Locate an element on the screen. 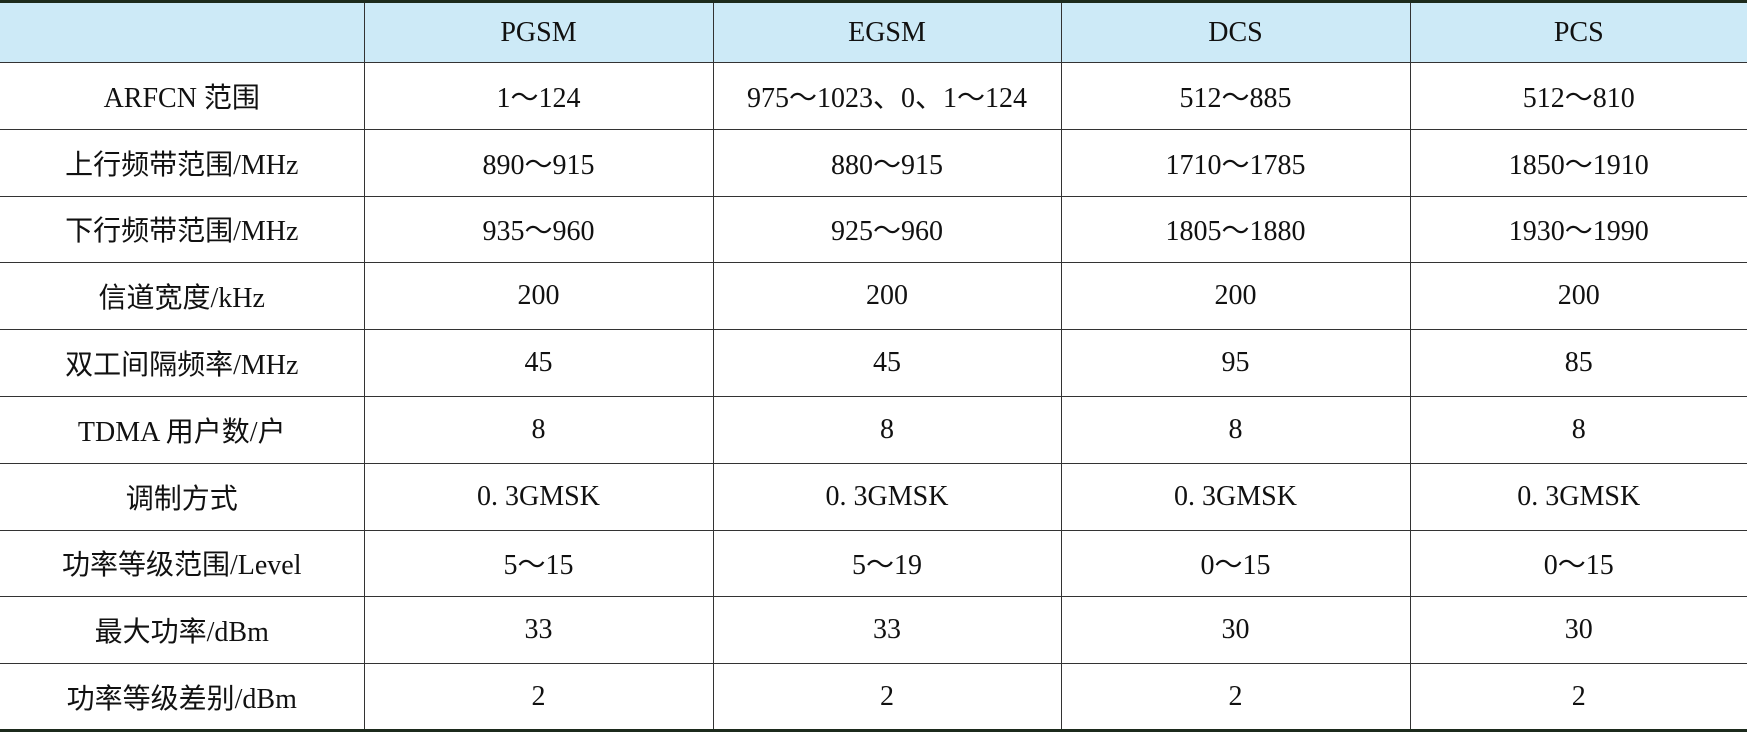 This screenshot has height=732, width=1747. table-row: TDMA 用户数/户 8 8 8 8 is located at coordinates (873, 429).